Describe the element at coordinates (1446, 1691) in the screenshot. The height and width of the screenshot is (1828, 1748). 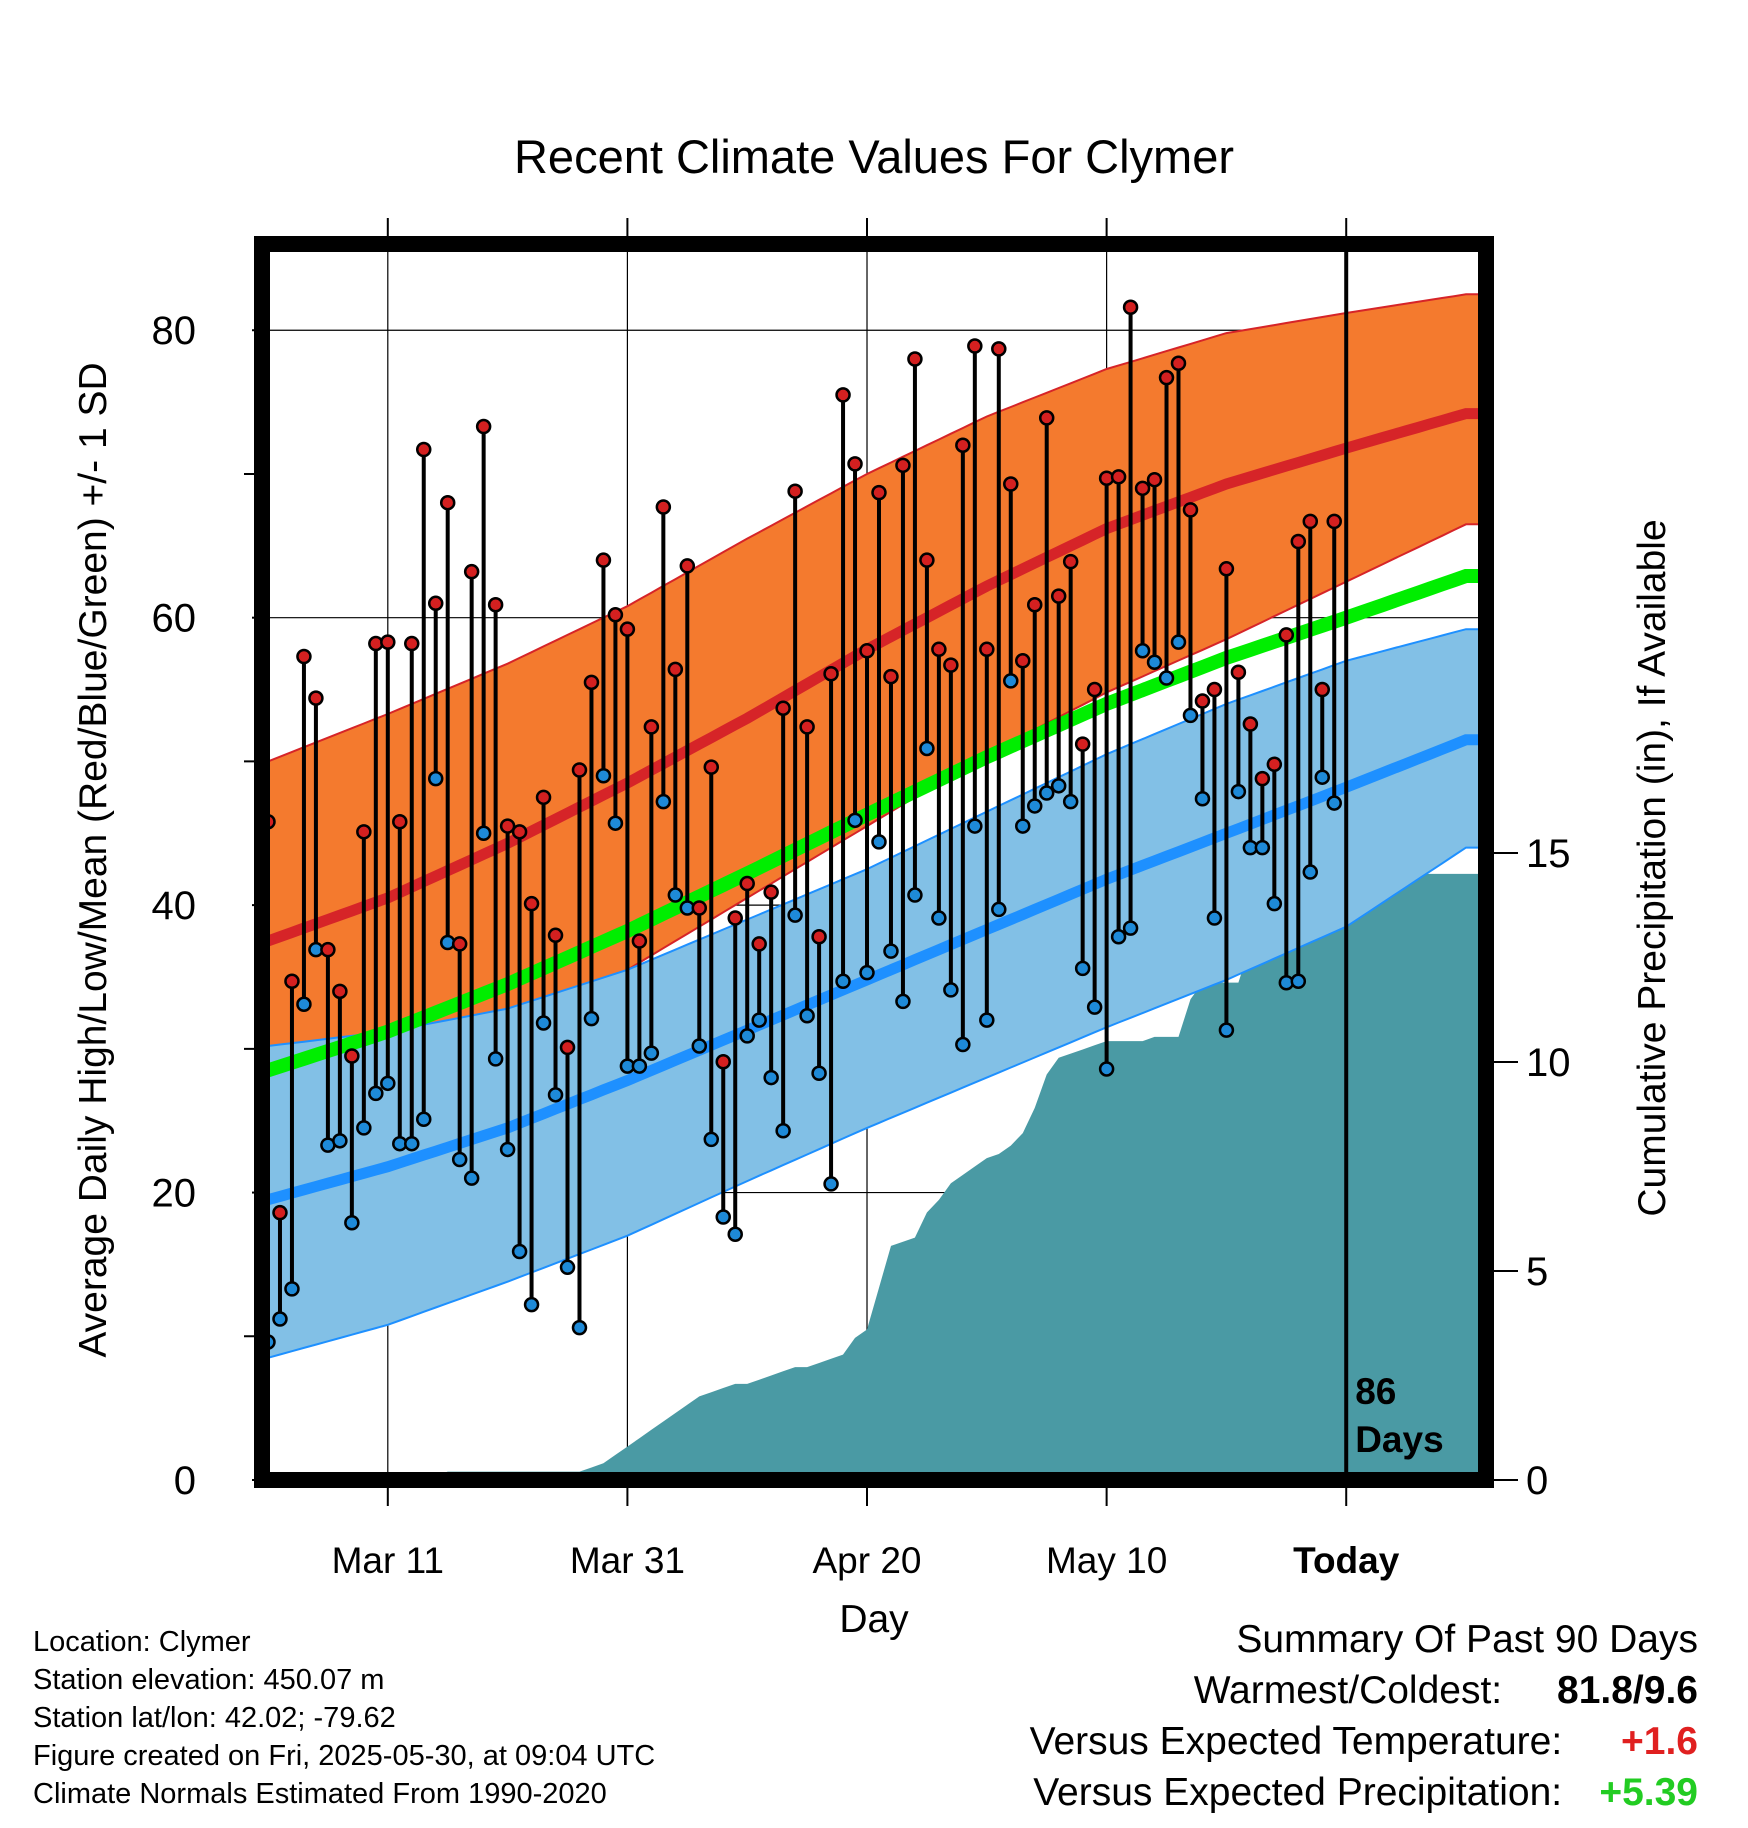
I see `summary-warmest-row: Warmest/Coldest: 81.8/9.6` at that location.